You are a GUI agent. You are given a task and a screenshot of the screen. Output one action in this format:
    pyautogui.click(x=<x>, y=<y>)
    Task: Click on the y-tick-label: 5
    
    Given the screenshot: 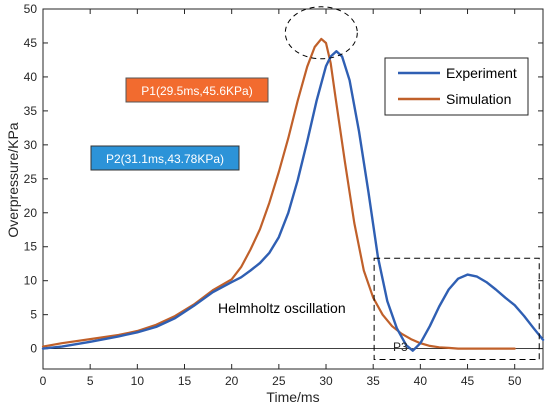 What is the action you would take?
    pyautogui.click(x=33, y=315)
    